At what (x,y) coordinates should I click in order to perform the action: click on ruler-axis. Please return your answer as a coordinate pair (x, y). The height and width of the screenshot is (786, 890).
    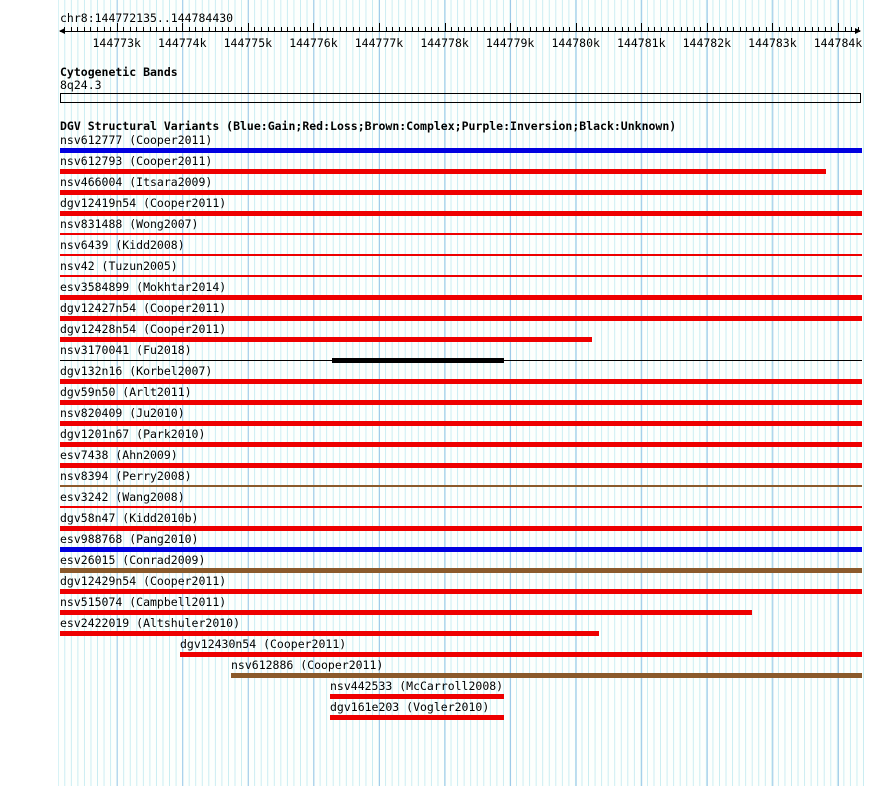
    Looking at the image, I should click on (460, 31).